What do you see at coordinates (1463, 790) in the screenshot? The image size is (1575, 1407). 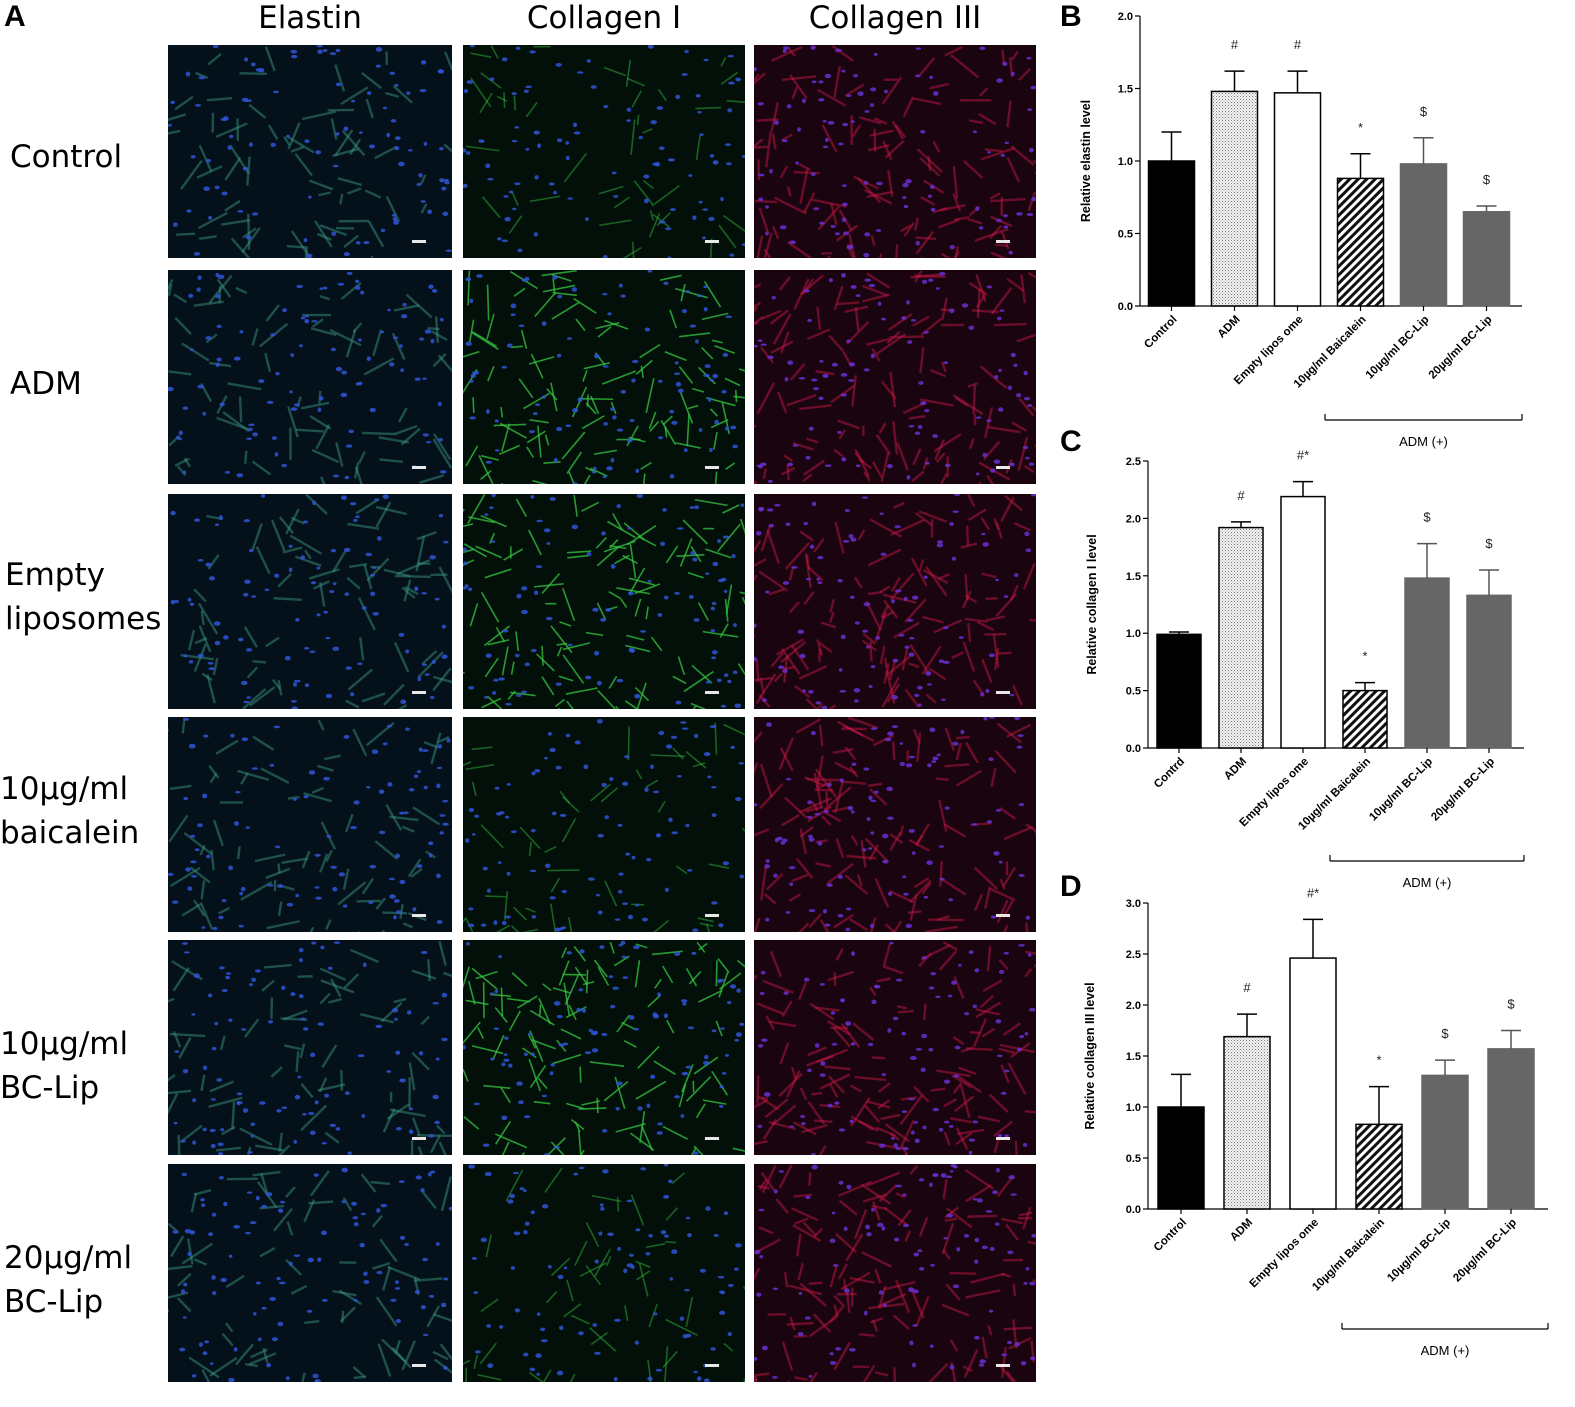 I see `x-tick-label-6: 20µg/ml BC-Lip` at bounding box center [1463, 790].